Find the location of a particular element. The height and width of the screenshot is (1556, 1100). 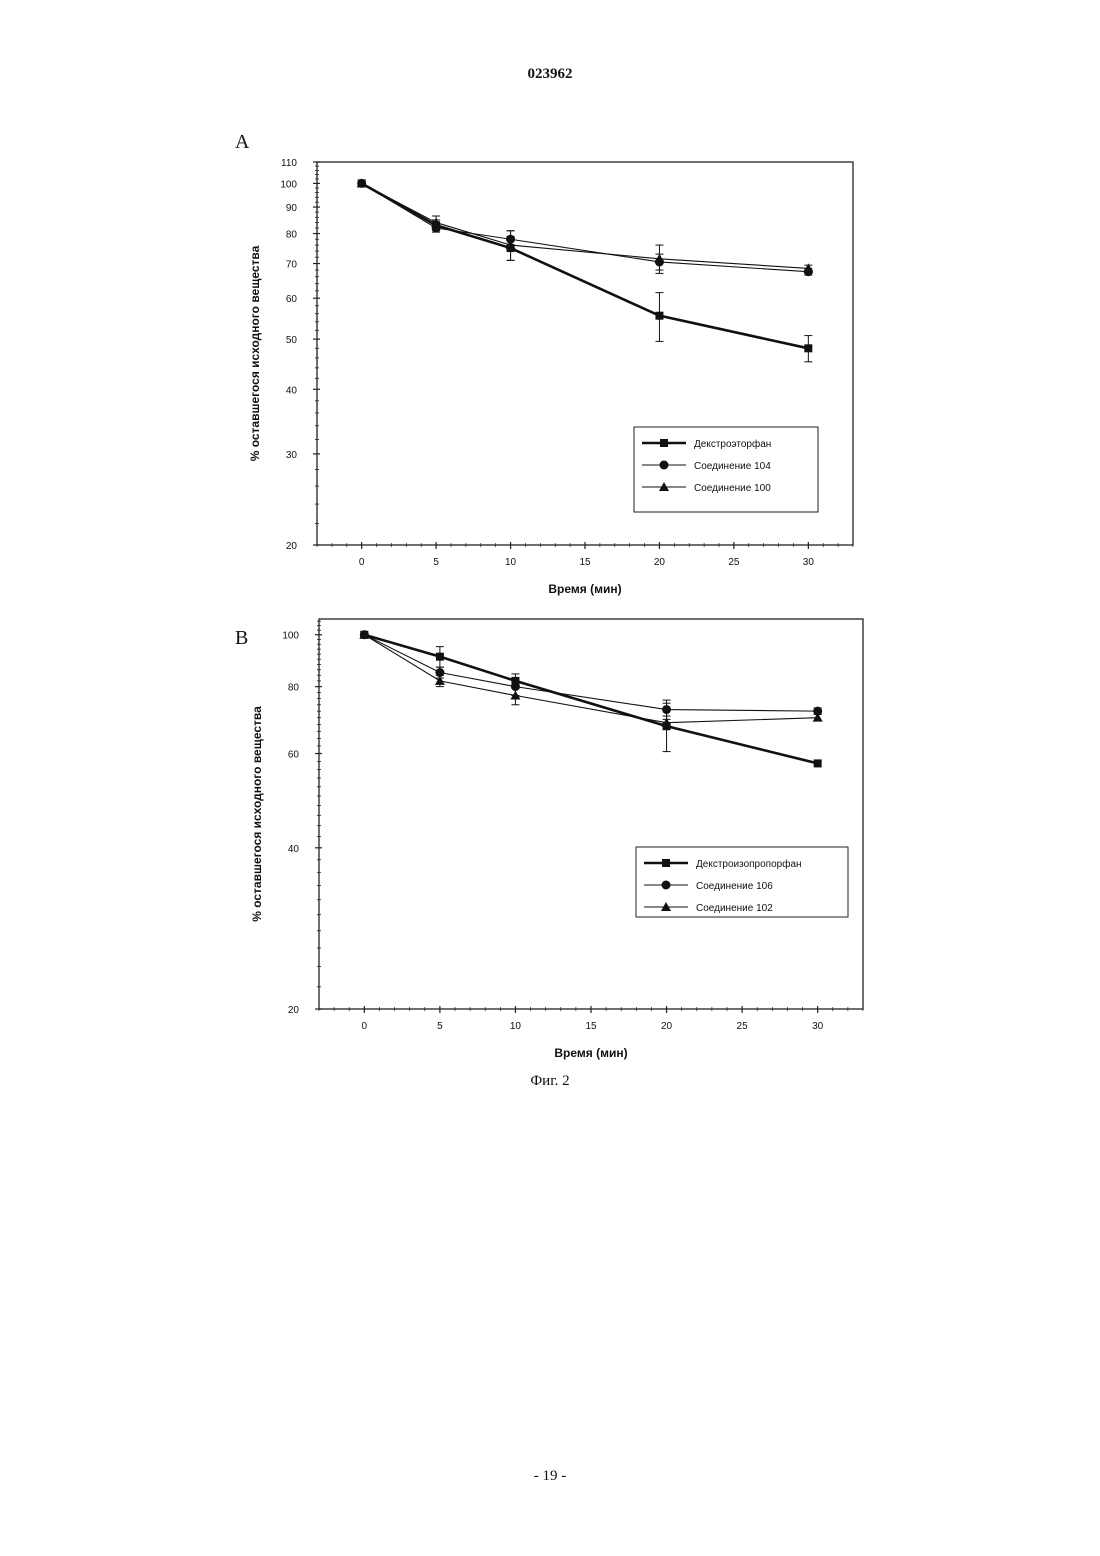

plot-frame is located at coordinates (591, 814).